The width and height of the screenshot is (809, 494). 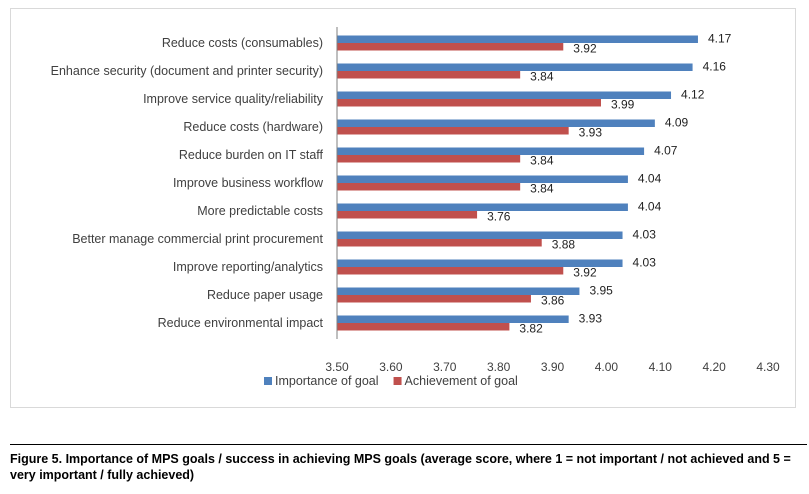 What do you see at coordinates (499, 217) in the screenshot?
I see `achievement-value-label: 3.76` at bounding box center [499, 217].